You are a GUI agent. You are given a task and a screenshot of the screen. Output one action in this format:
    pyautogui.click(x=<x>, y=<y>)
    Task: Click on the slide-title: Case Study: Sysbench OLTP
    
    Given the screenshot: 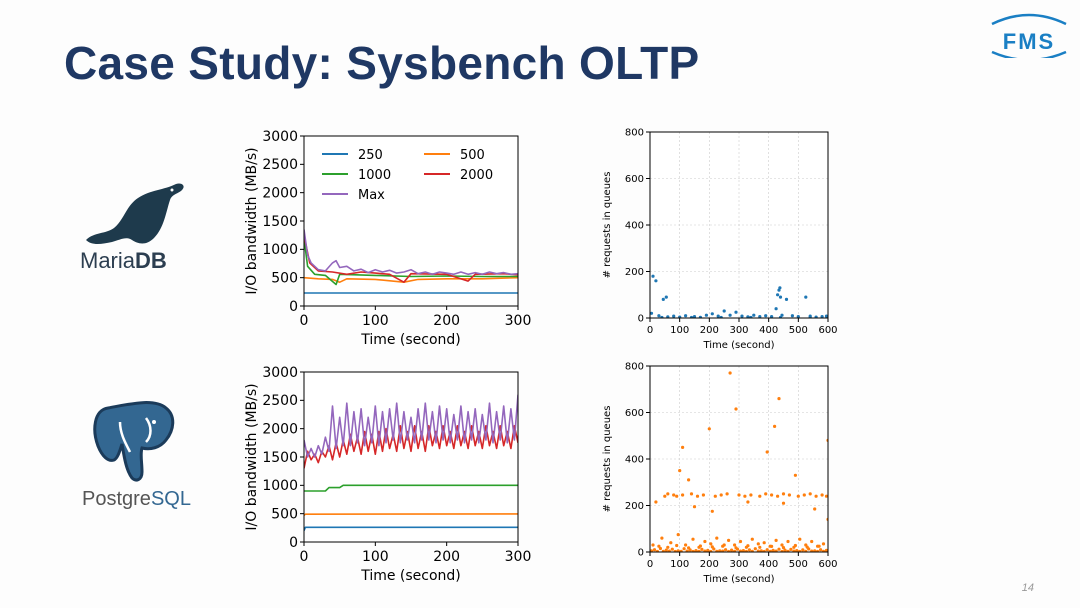 What is the action you would take?
    pyautogui.click(x=382, y=63)
    